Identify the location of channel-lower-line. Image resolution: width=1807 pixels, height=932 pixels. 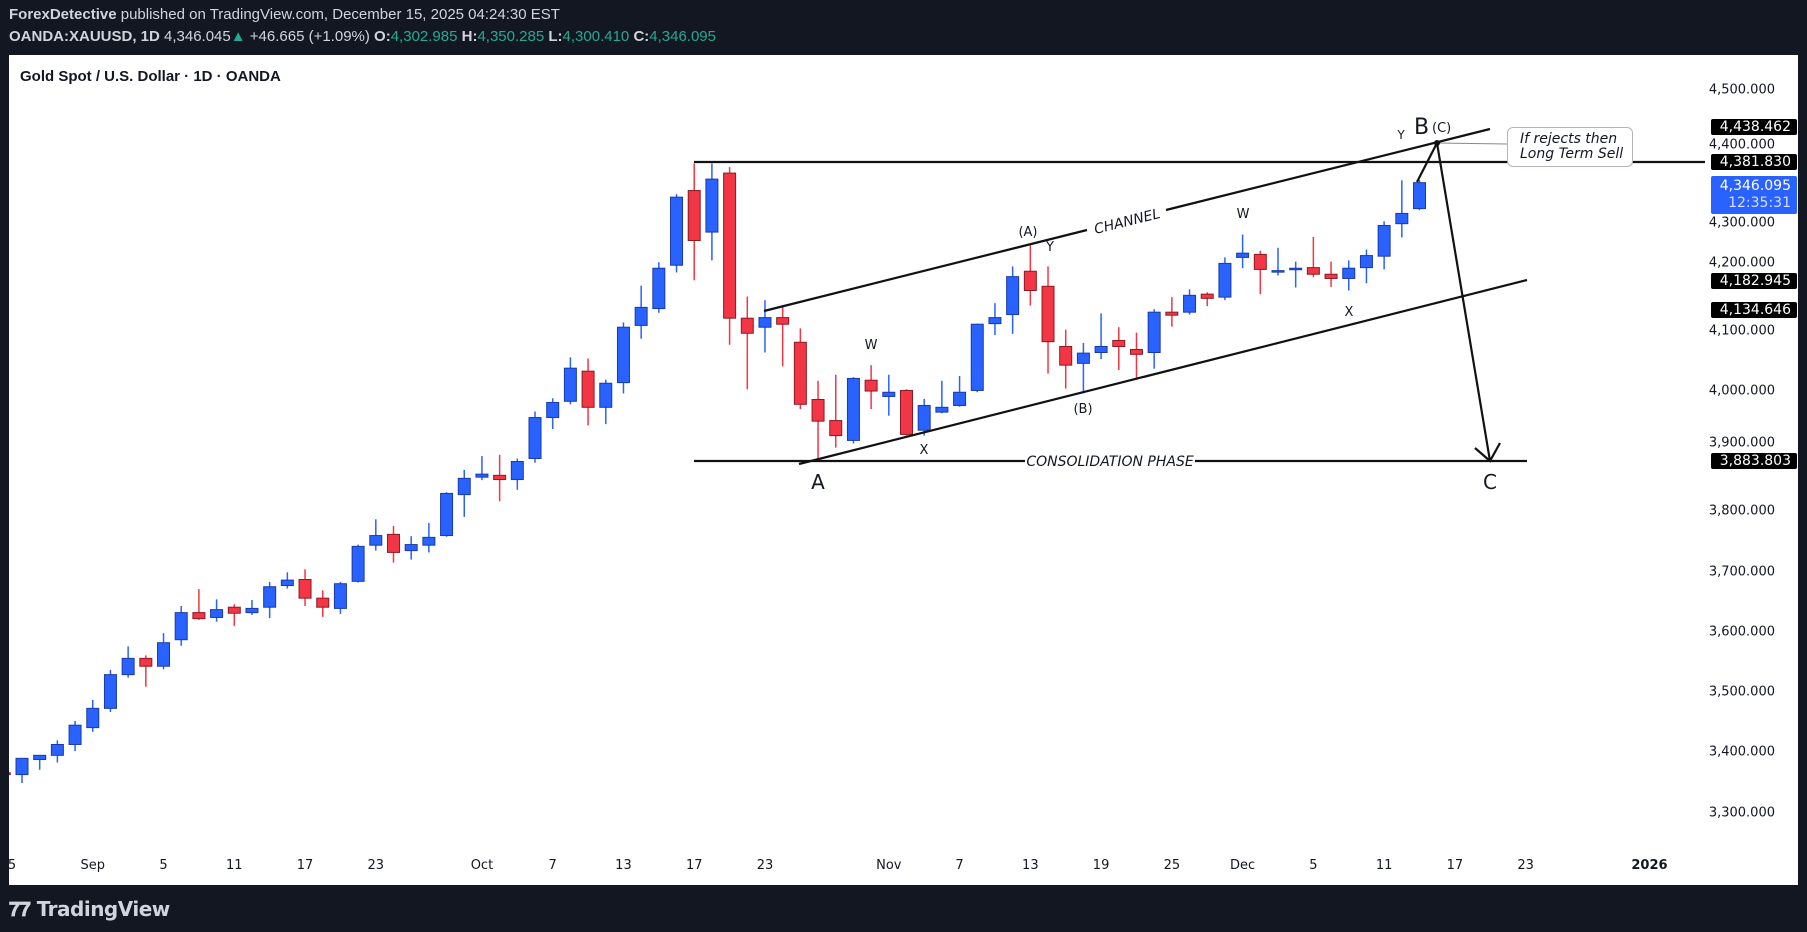
(1163, 372).